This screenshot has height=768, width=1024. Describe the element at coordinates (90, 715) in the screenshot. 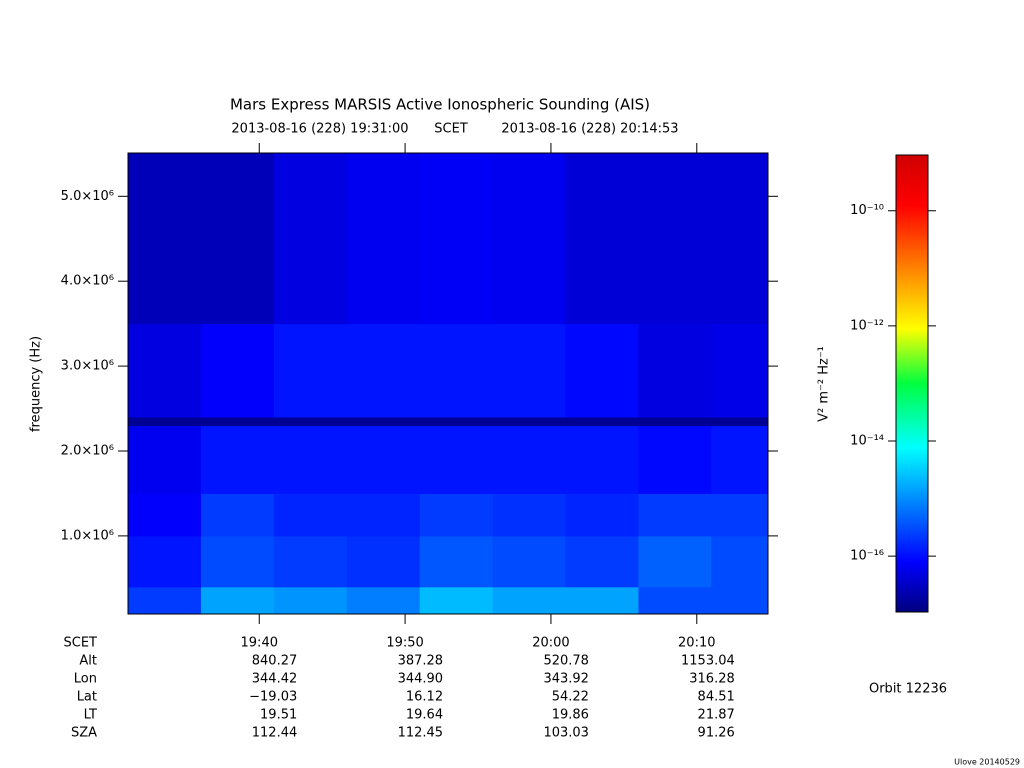

I see `ephemeris-label: LT` at that location.